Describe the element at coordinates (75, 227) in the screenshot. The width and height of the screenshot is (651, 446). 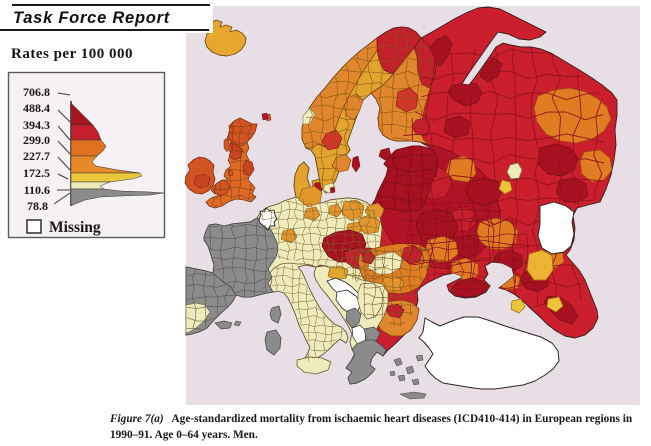
I see `svg-text: Missing` at that location.